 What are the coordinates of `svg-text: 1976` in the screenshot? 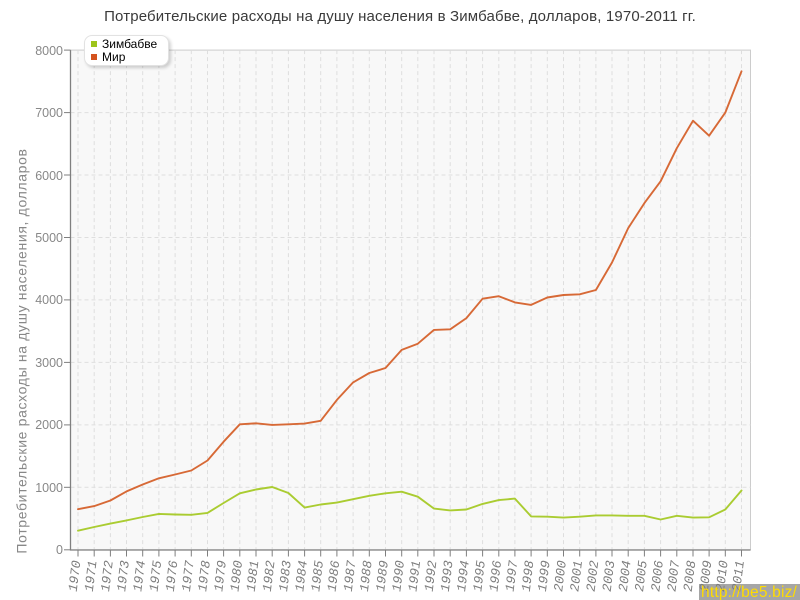 It's located at (172, 575).